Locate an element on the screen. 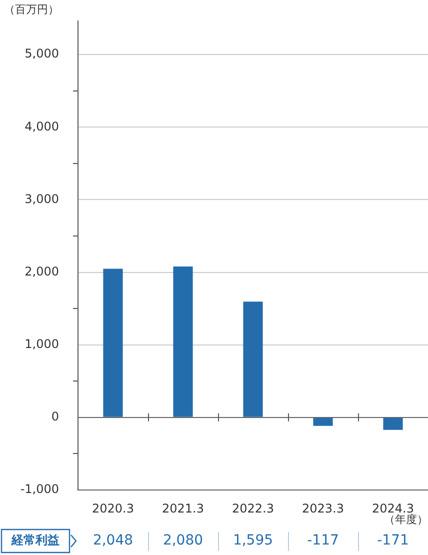 Image resolution: width=428 pixels, height=555 pixels. x-tick-label: 2020.3 is located at coordinates (113, 508).